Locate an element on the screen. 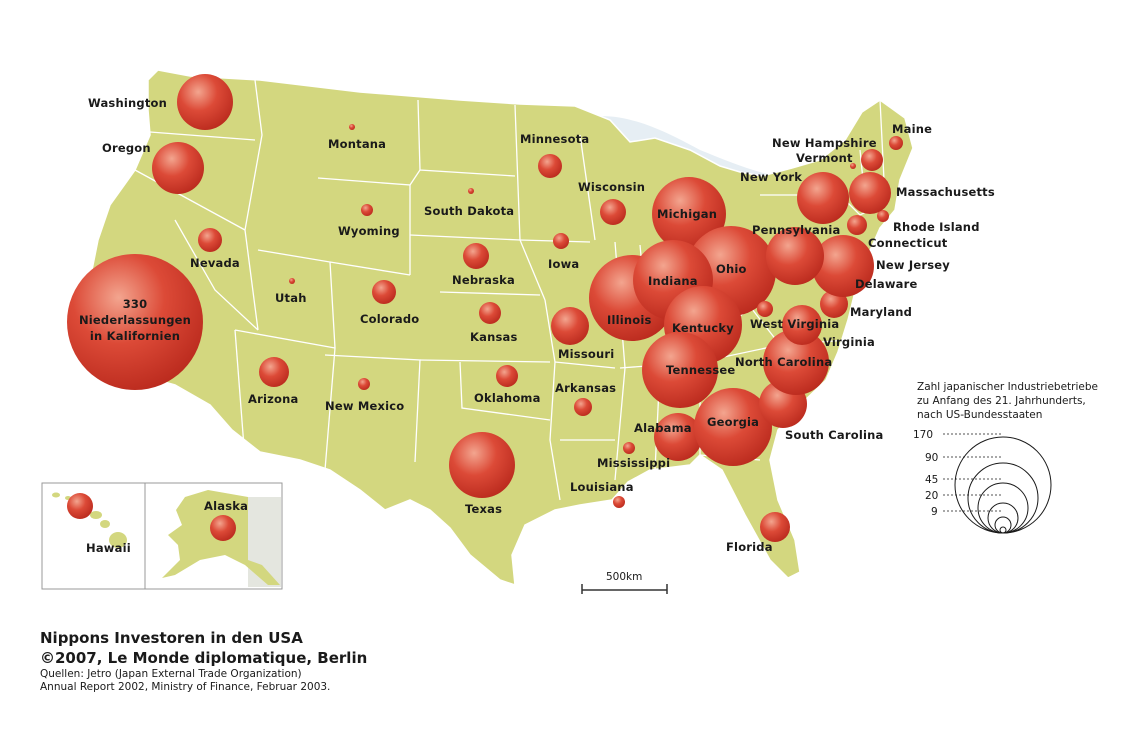 The height and width of the screenshot is (756, 1136). bubble-new-hampshire is located at coordinates (872, 160).